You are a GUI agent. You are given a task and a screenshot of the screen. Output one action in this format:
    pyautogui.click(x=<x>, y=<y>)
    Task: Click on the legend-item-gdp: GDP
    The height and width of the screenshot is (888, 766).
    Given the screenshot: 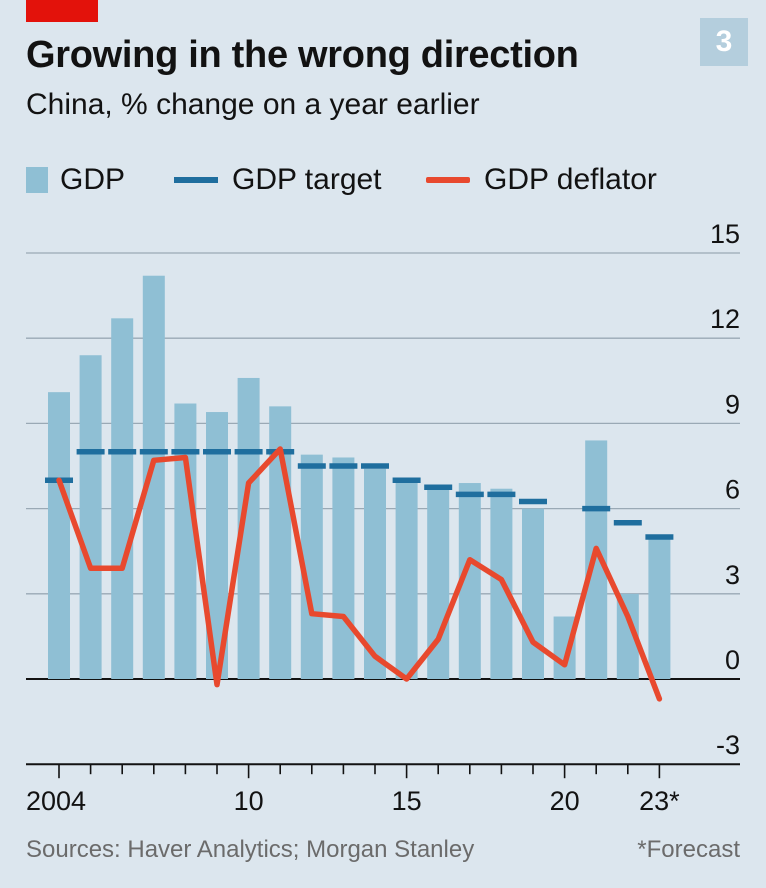 What is the action you would take?
    pyautogui.click(x=75, y=180)
    